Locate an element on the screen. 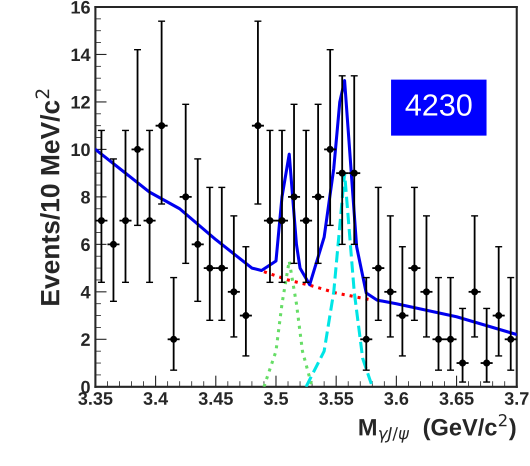 The height and width of the screenshot is (466, 530). y-tick-label: 4 is located at coordinates (85, 292).